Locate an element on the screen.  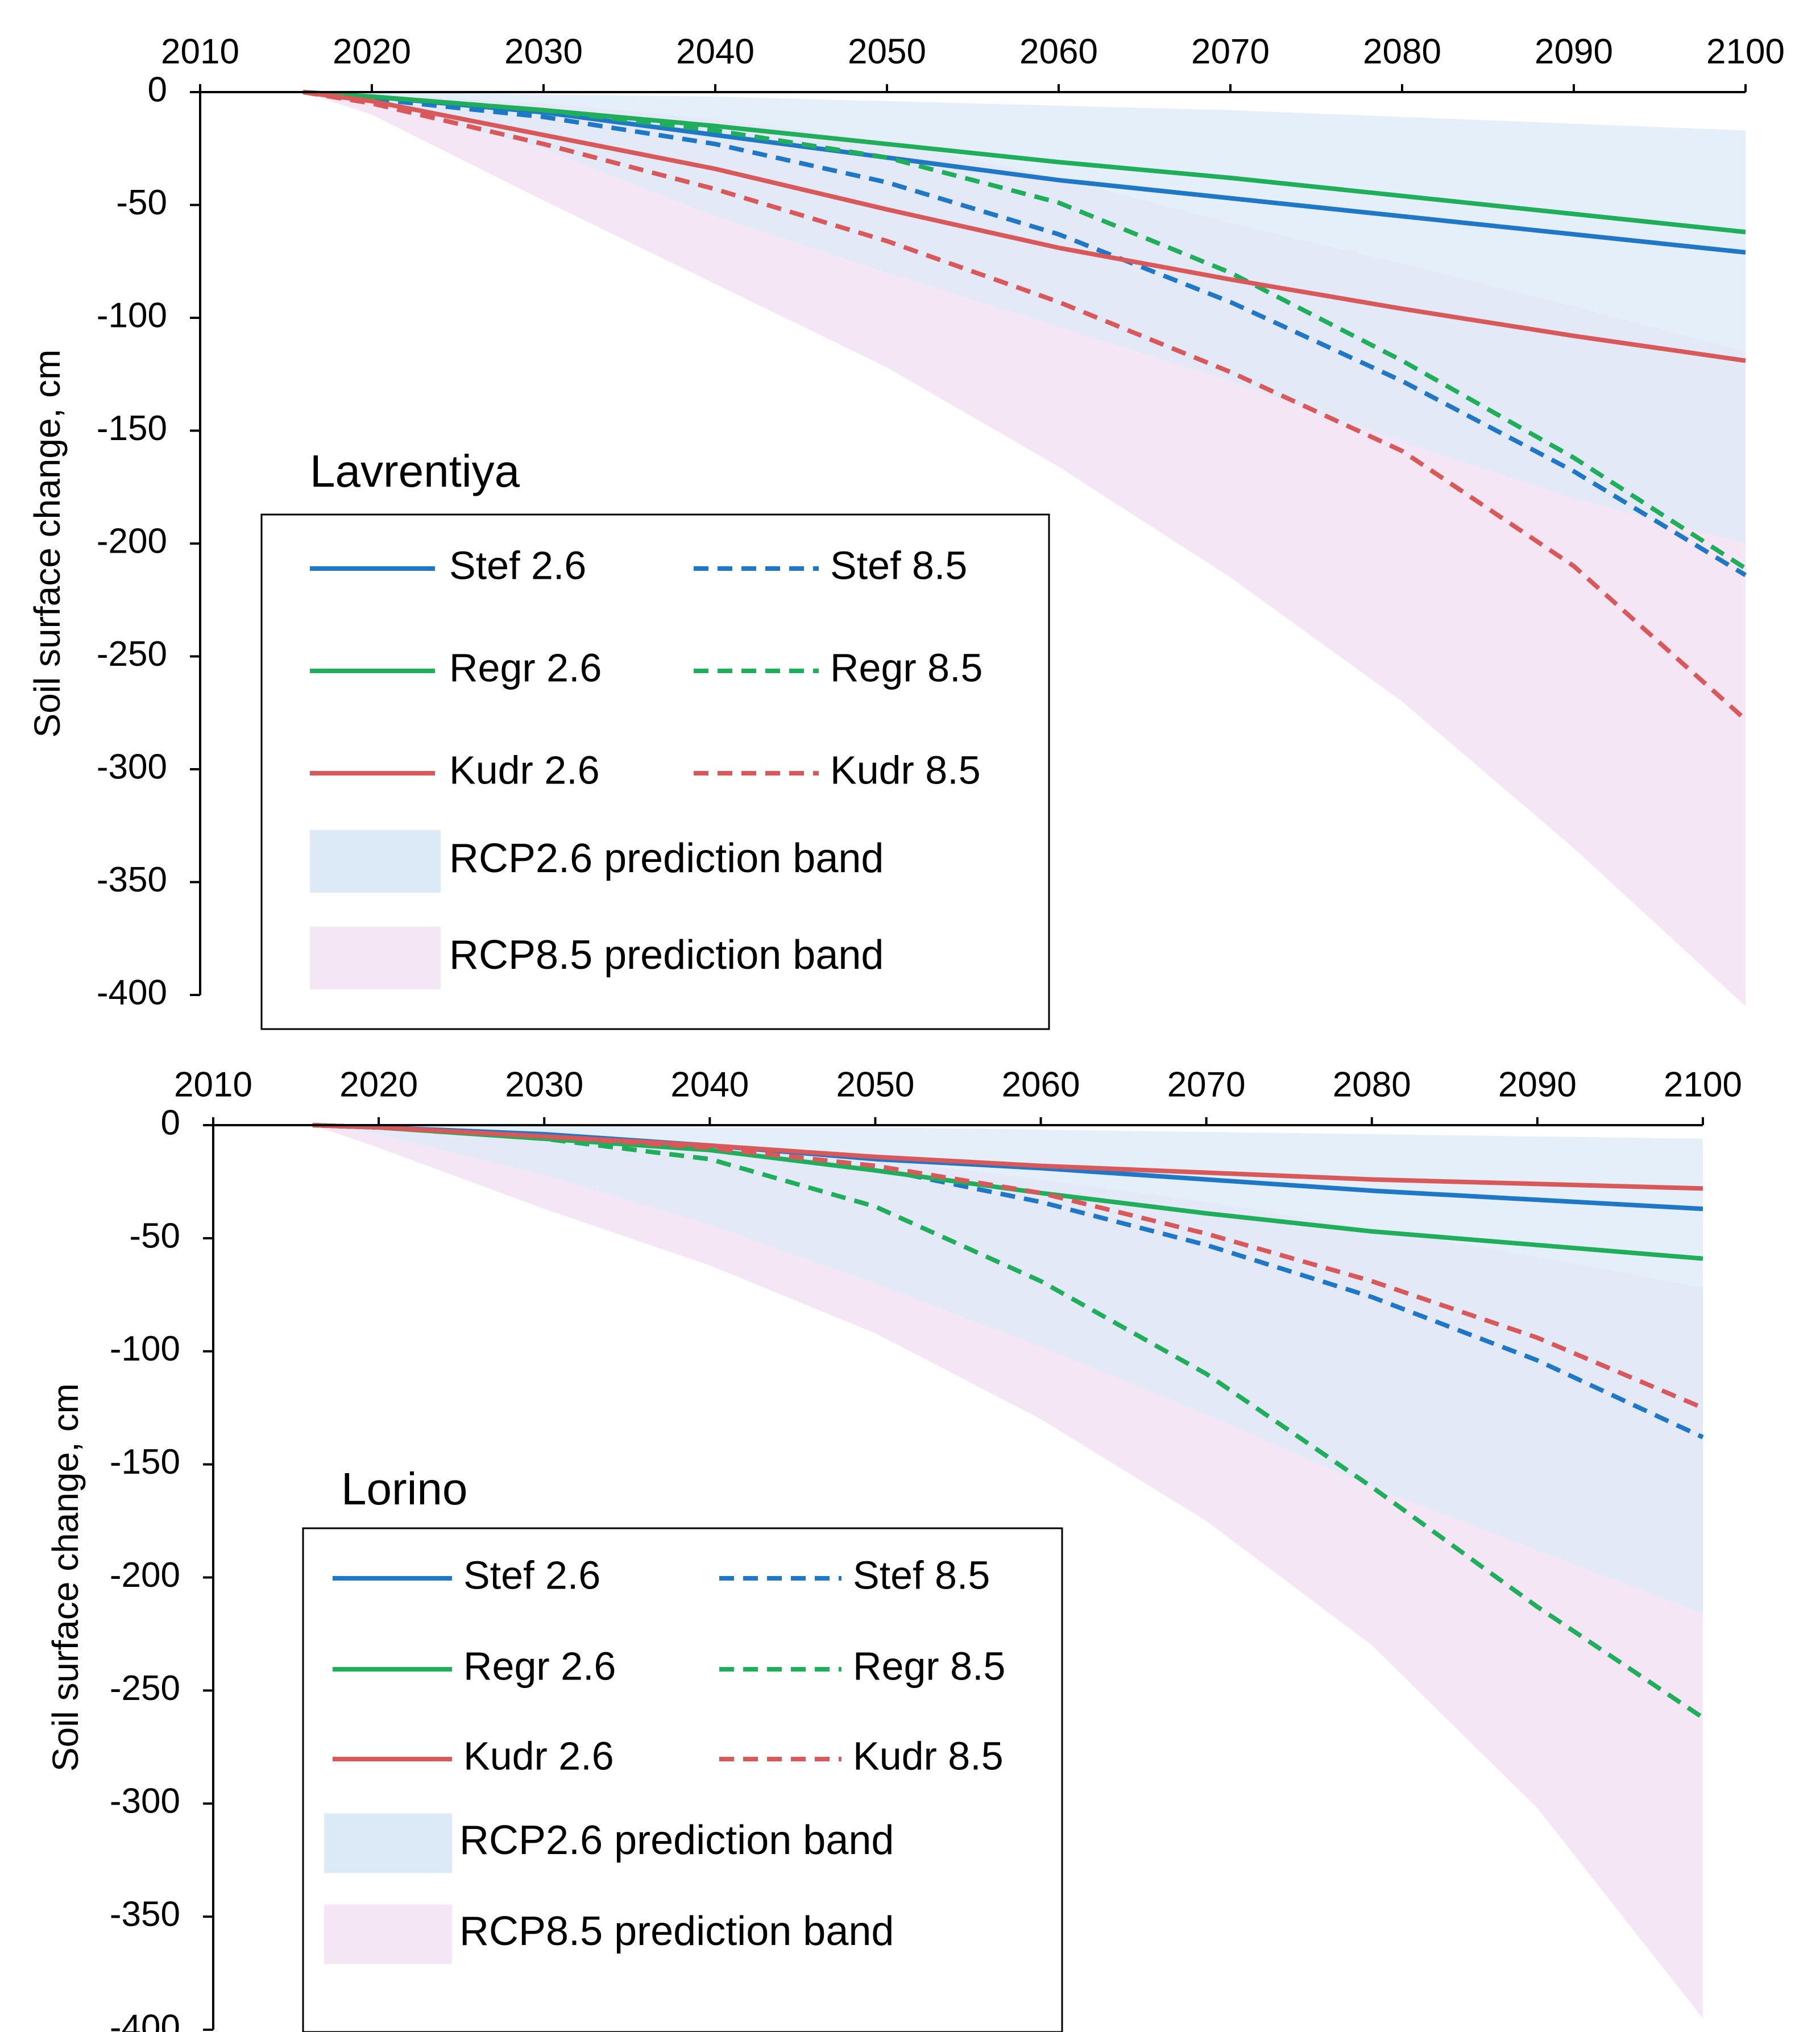
site-title: Lorino is located at coordinates (404, 1488).